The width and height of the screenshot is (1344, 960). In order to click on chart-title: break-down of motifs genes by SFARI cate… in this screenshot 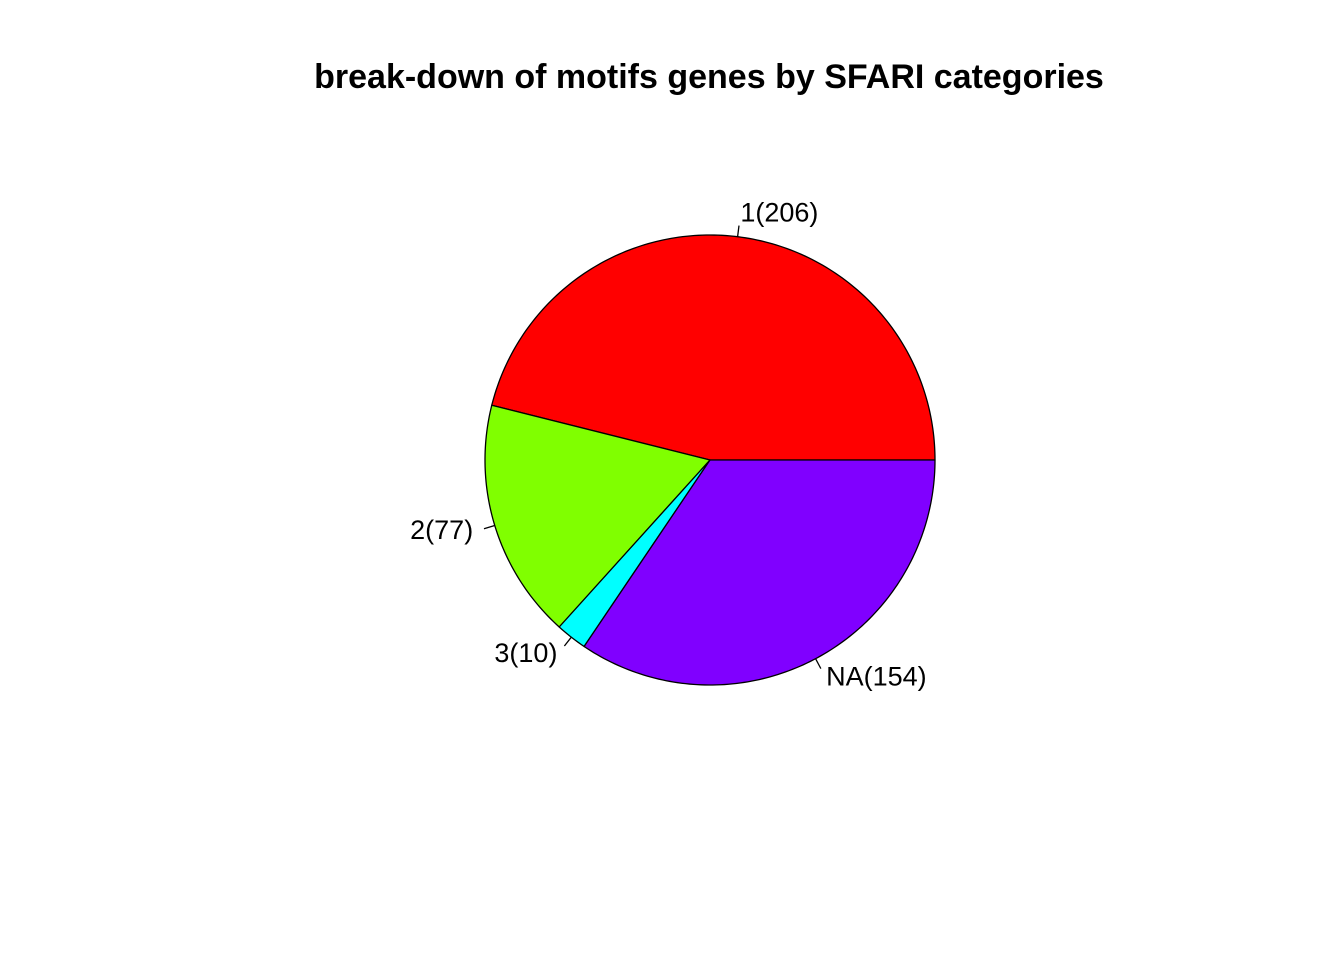, I will do `click(709, 77)`.